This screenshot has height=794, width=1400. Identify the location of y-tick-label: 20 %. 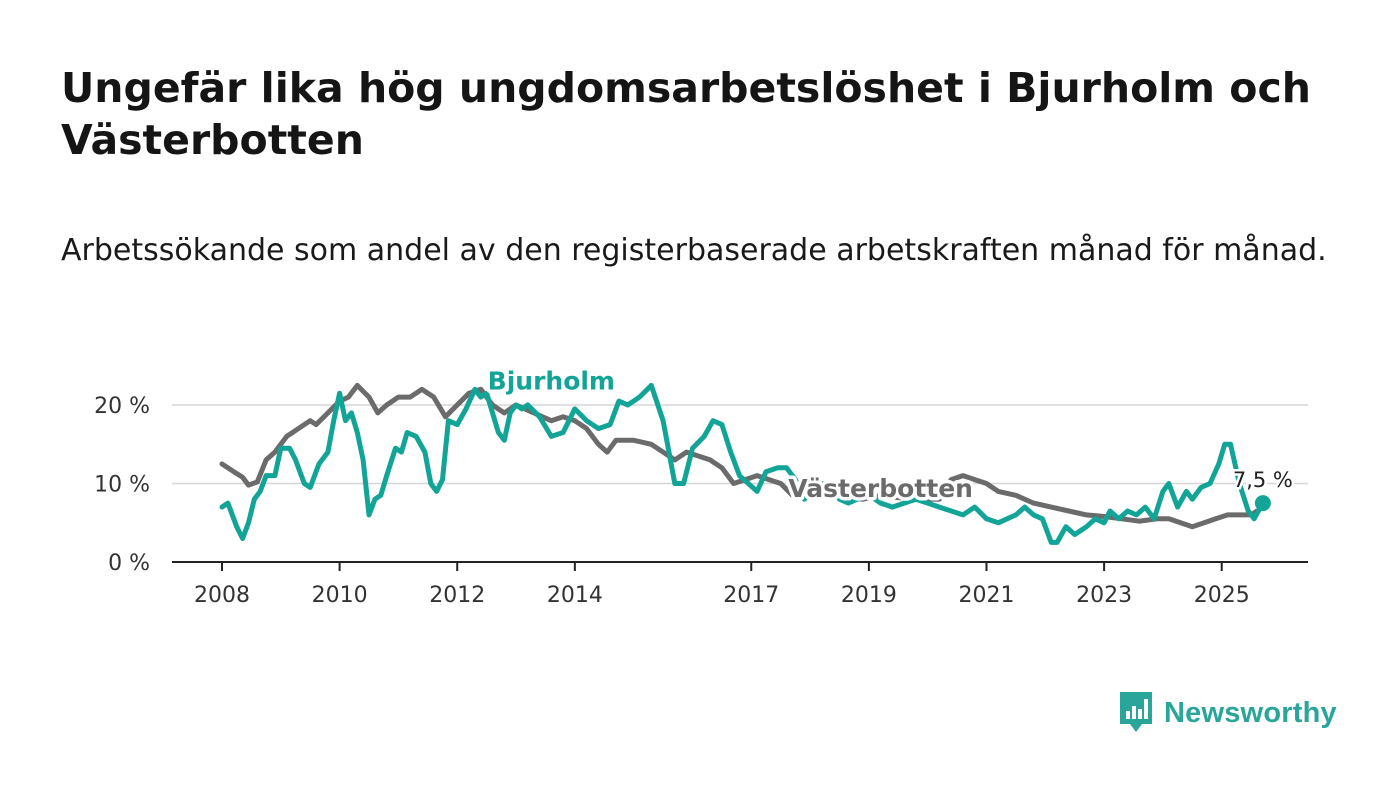
(122, 406).